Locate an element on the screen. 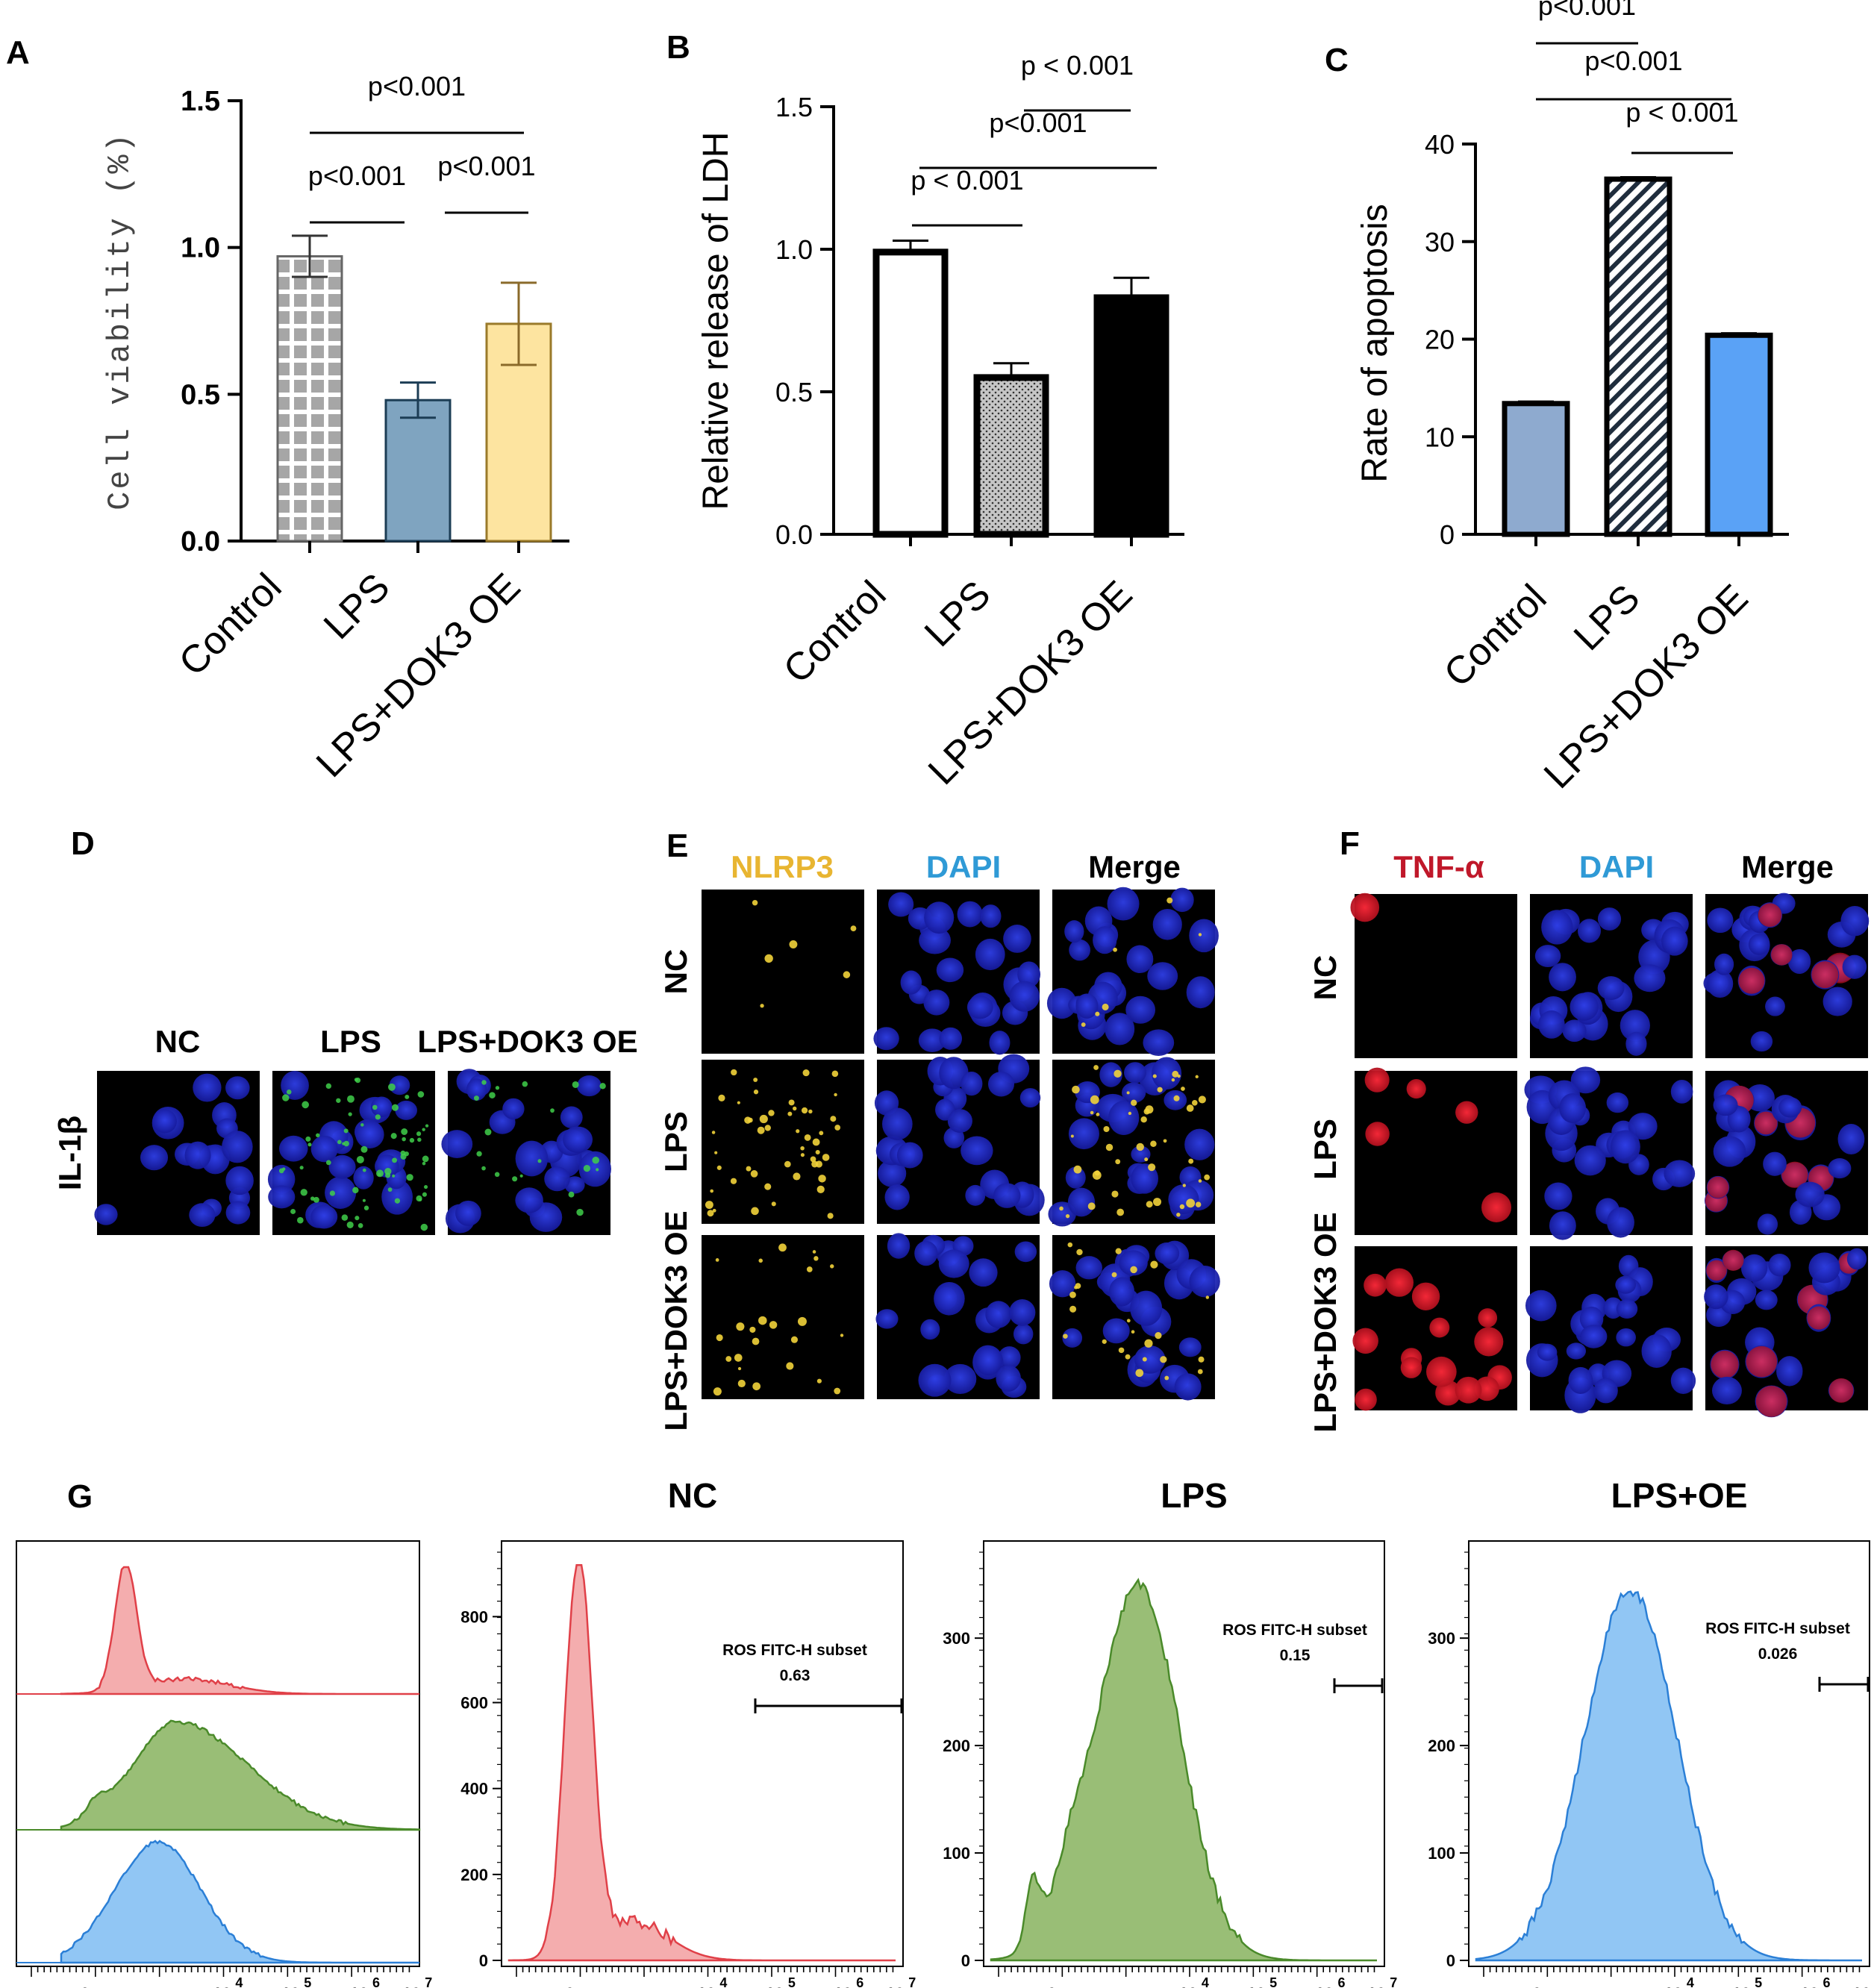  gate-value: 0.026 is located at coordinates (1778, 1654).